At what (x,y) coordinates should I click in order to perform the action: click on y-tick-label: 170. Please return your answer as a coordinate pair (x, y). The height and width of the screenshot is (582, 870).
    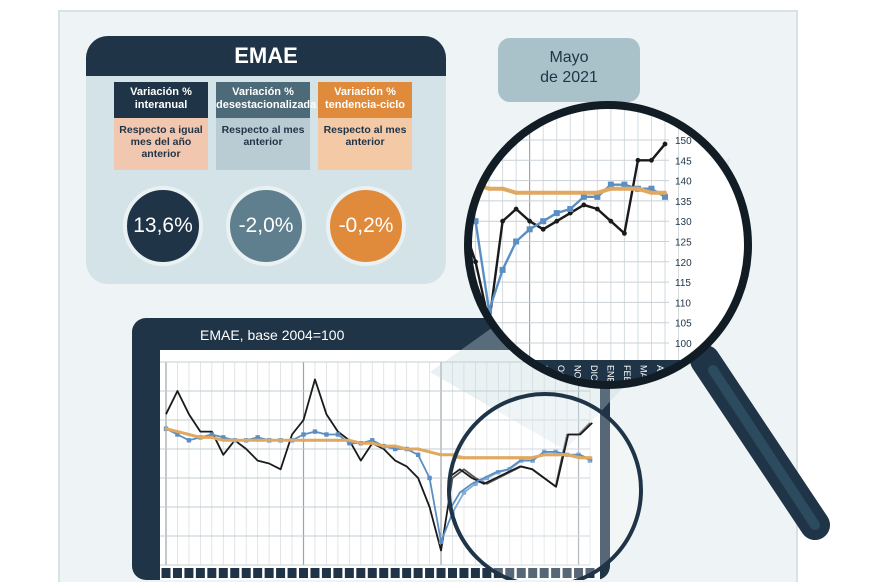
    Looking at the image, I should click on (148, 363).